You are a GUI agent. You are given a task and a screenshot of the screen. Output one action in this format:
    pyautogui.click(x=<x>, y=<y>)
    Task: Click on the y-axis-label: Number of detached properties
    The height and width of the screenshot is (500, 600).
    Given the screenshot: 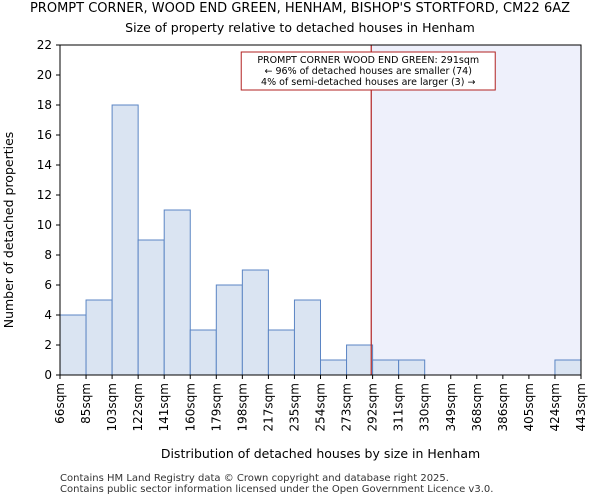 What is the action you would take?
    pyautogui.click(x=8, y=230)
    